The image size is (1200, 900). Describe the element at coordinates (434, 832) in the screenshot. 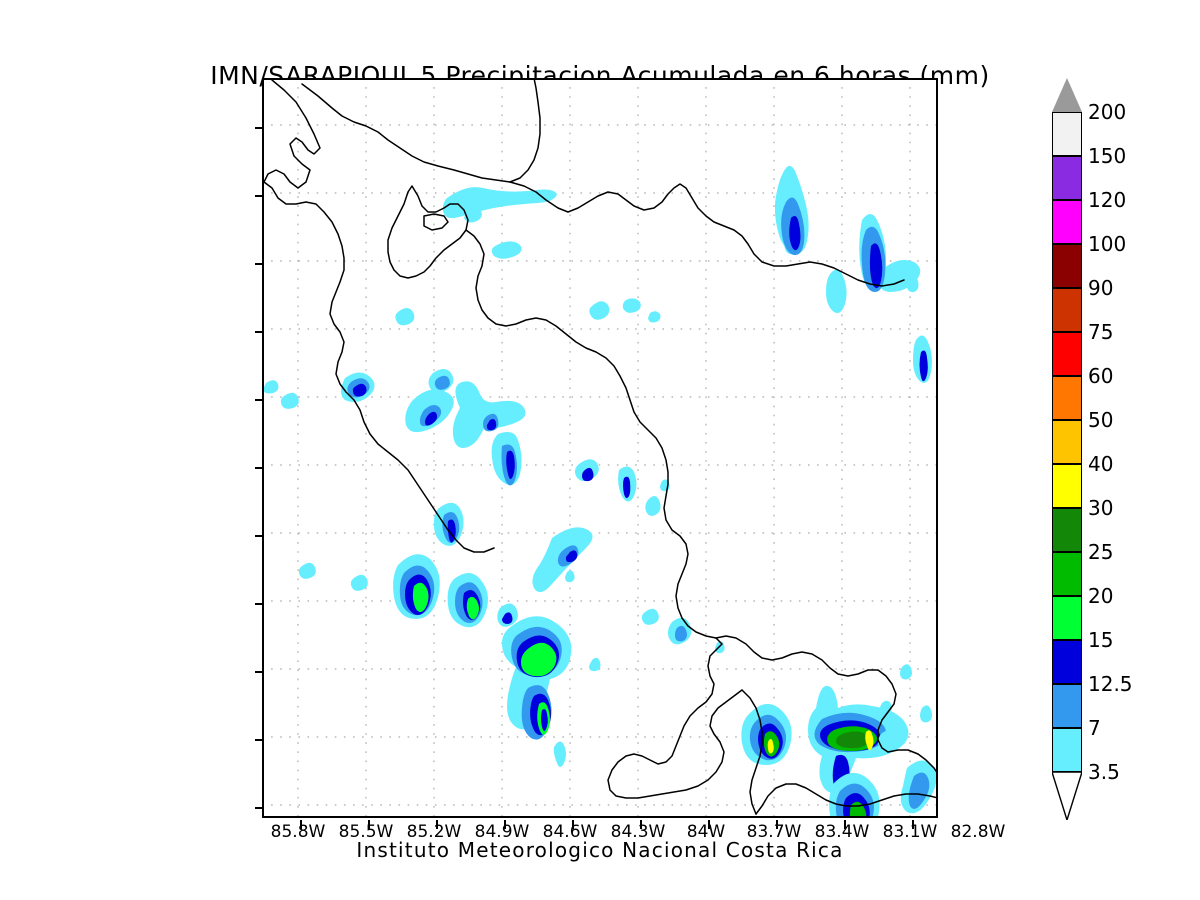

I see `x-axis-label: 85.2W` at that location.